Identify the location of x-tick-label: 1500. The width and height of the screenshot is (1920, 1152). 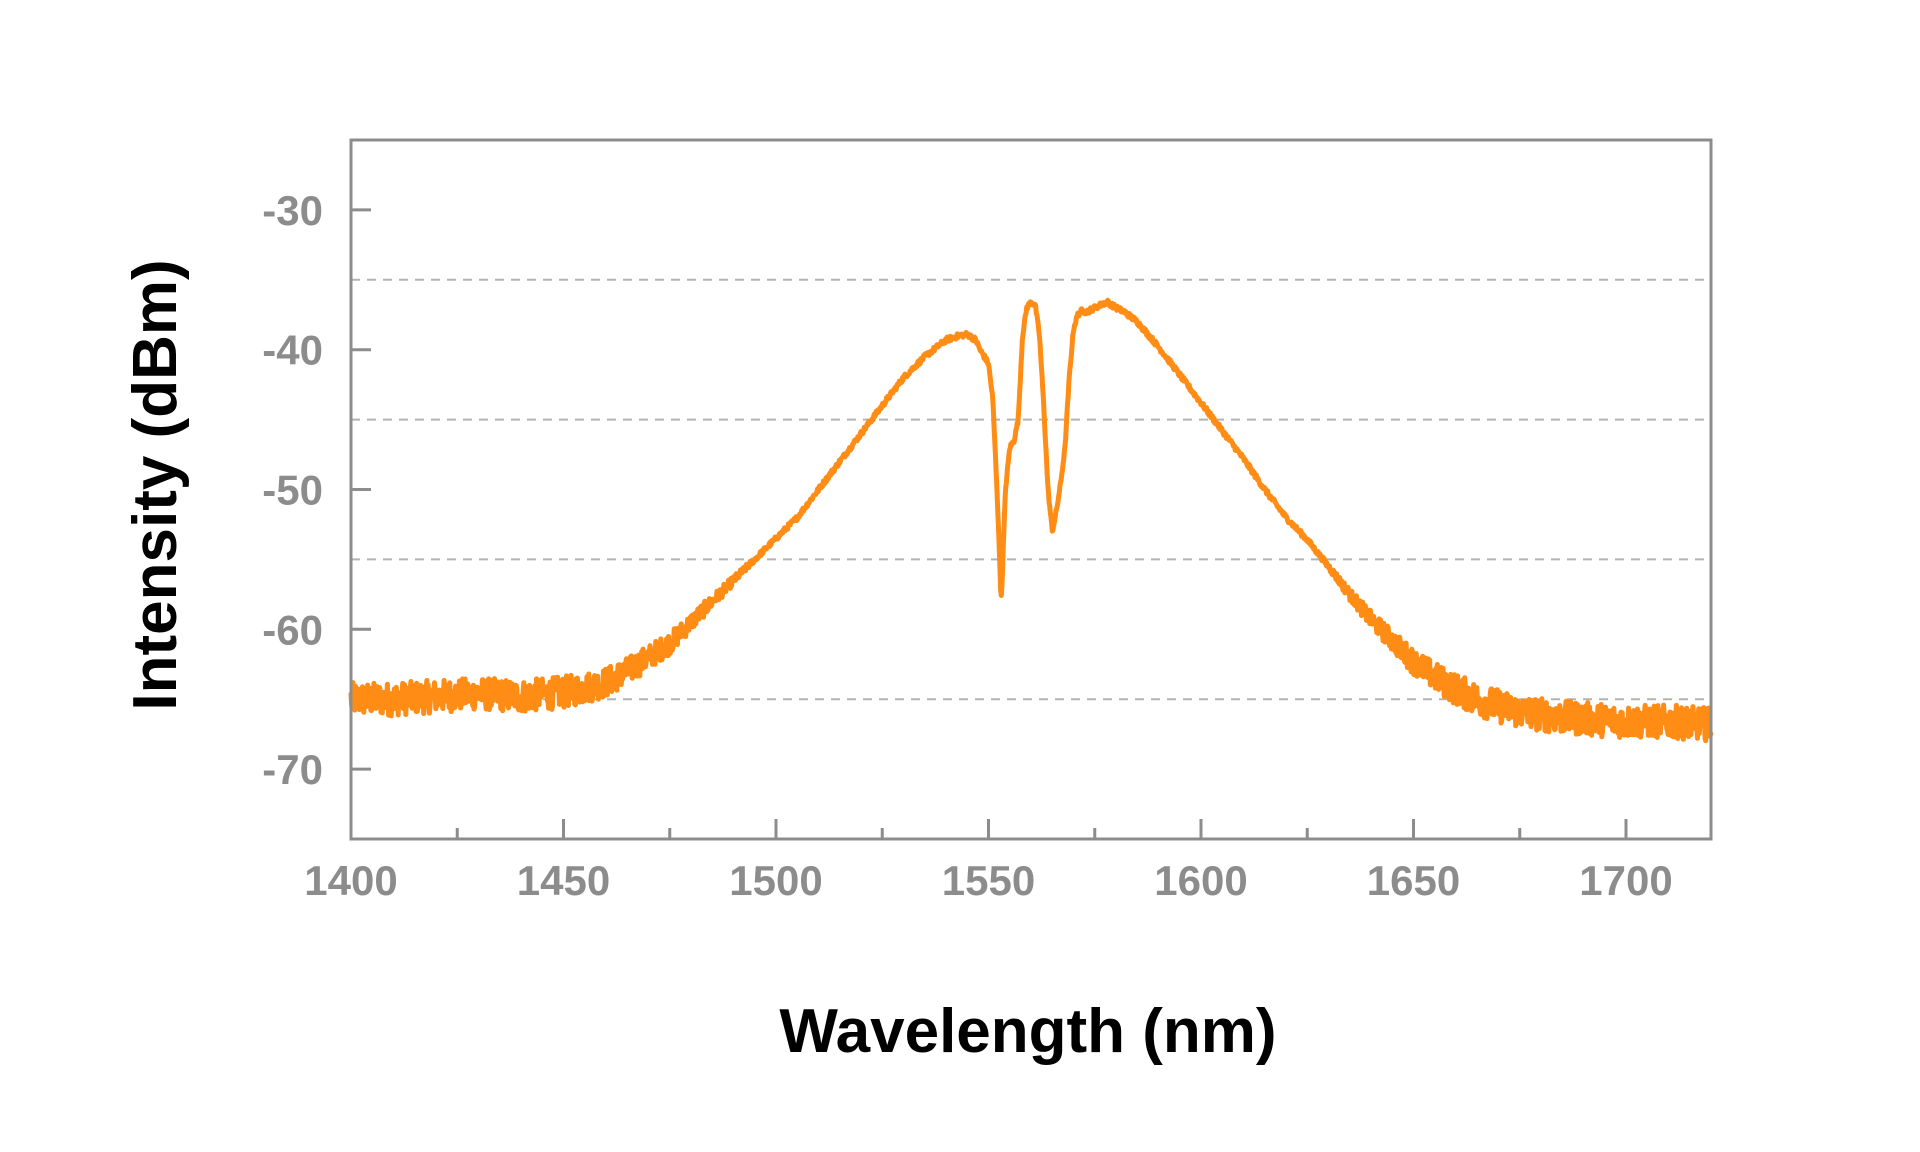
(775, 880).